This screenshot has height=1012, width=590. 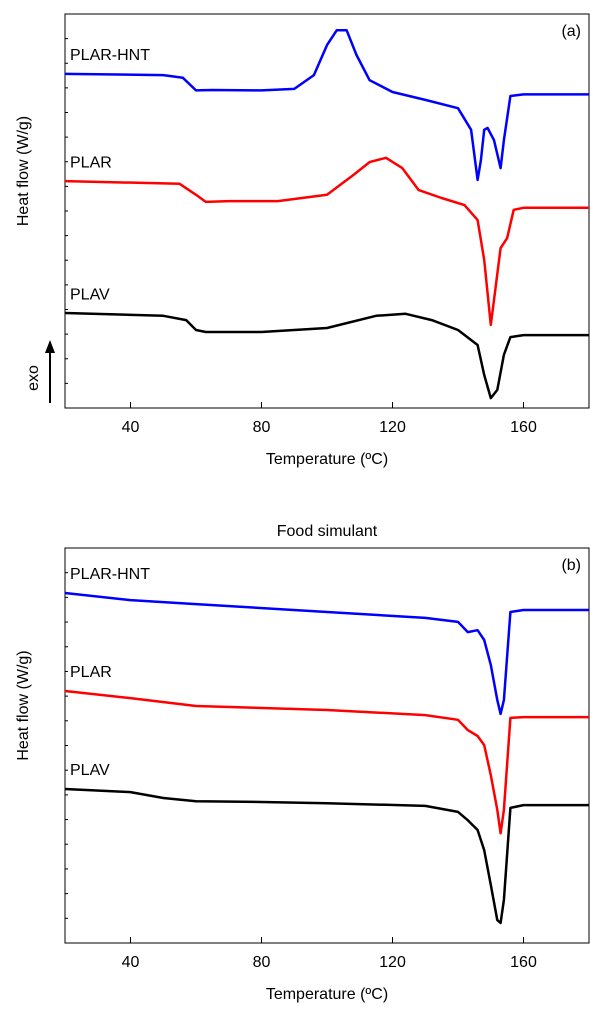 I want to click on exo-label: exo, so click(x=33, y=378).